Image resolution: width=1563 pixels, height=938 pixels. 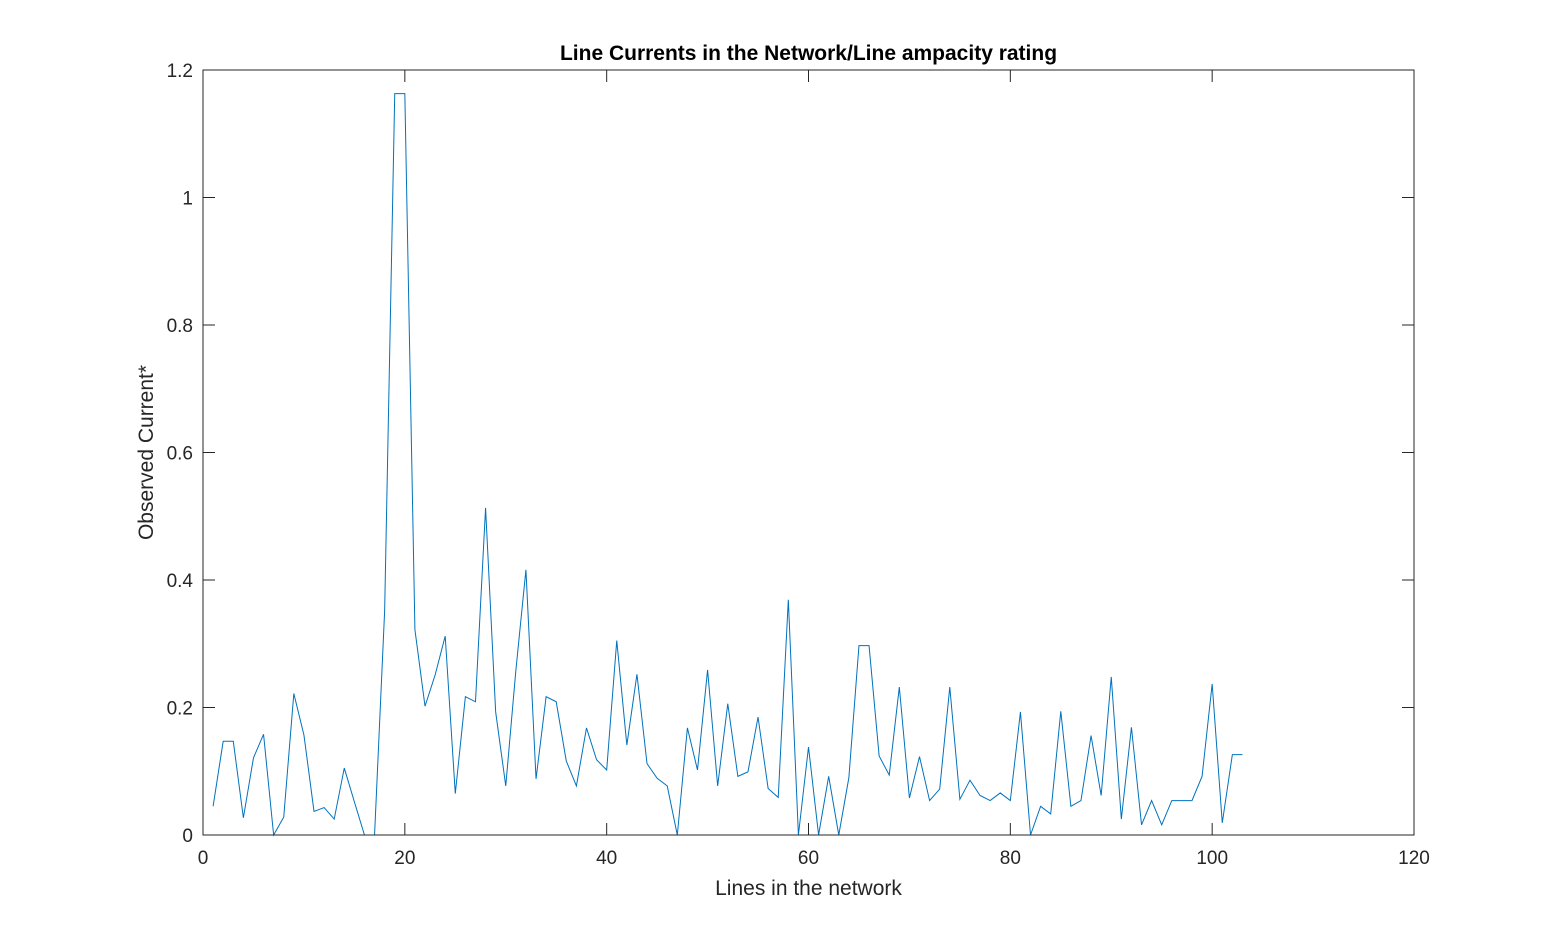 I want to click on x-tick-label: 20, so click(x=404, y=858).